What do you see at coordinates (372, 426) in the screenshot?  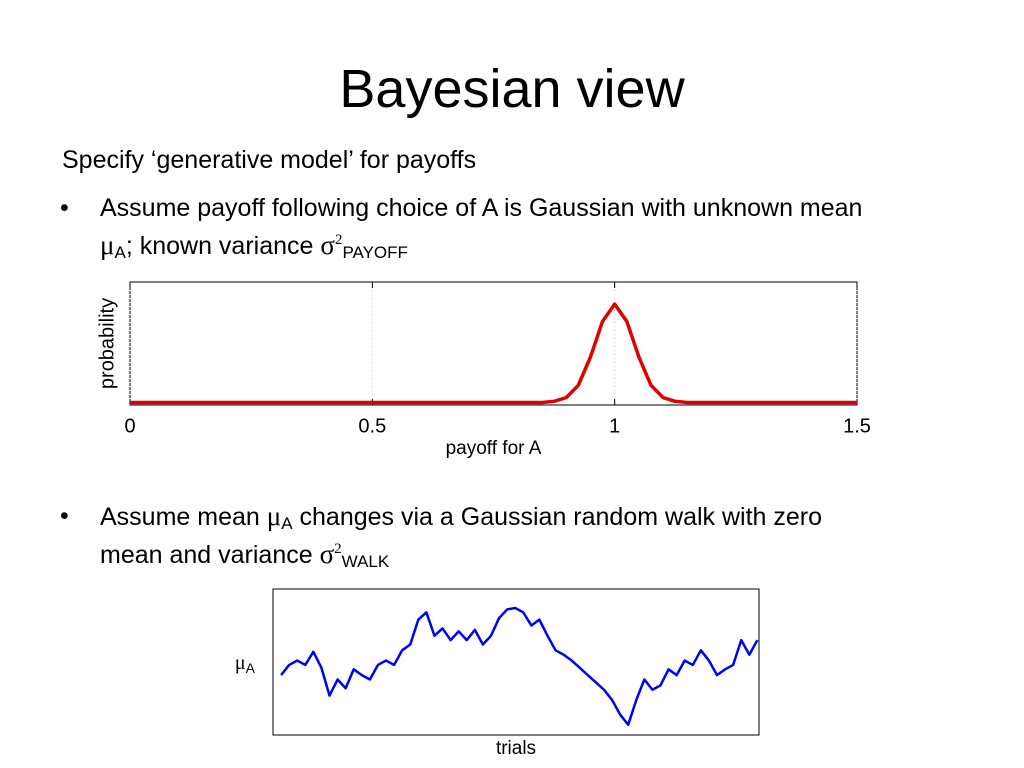 I see `x-tick-label: 0.5` at bounding box center [372, 426].